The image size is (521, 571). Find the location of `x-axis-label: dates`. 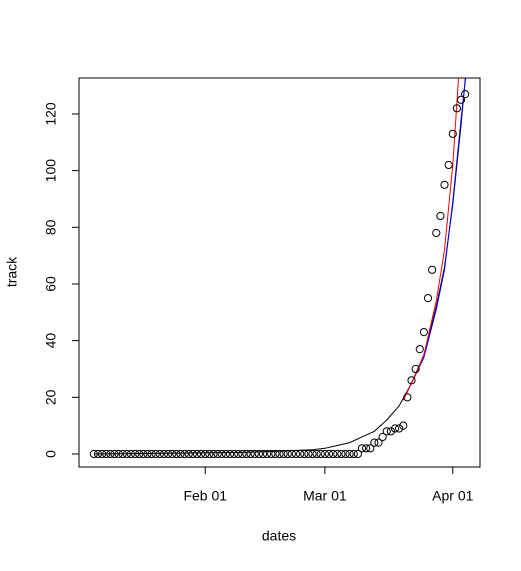

x-axis-label: dates is located at coordinates (279, 536).